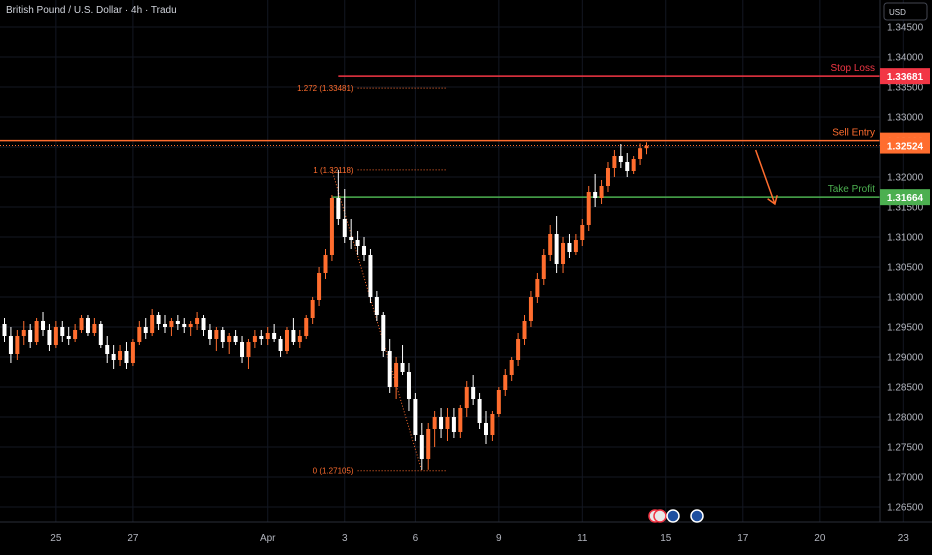 This screenshot has width=932, height=555. Describe the element at coordinates (325, 88) in the screenshot. I see `fib-level-label: 1.272 (1.33481)` at that location.